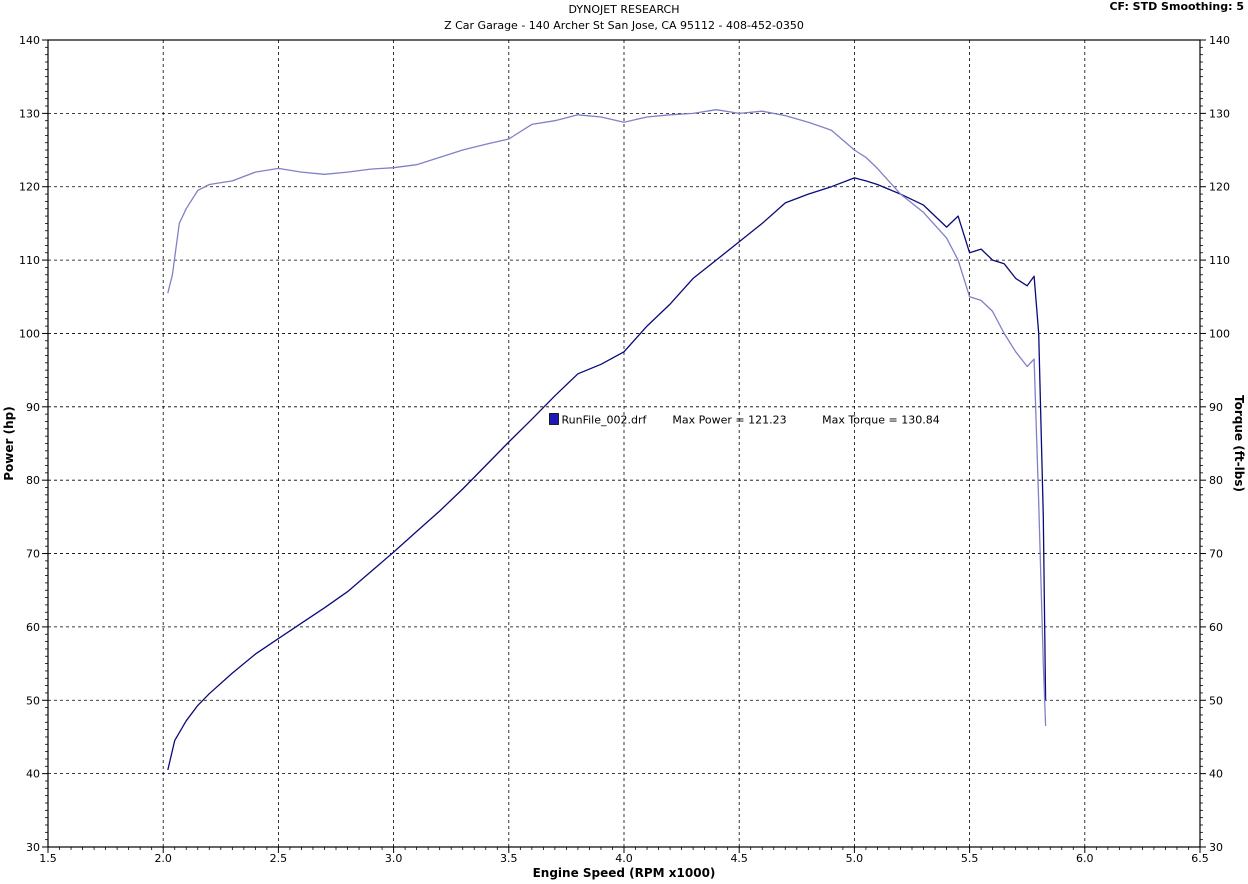 The height and width of the screenshot is (884, 1248). I want to click on y-right-tick-label: 30, so click(1216, 847).